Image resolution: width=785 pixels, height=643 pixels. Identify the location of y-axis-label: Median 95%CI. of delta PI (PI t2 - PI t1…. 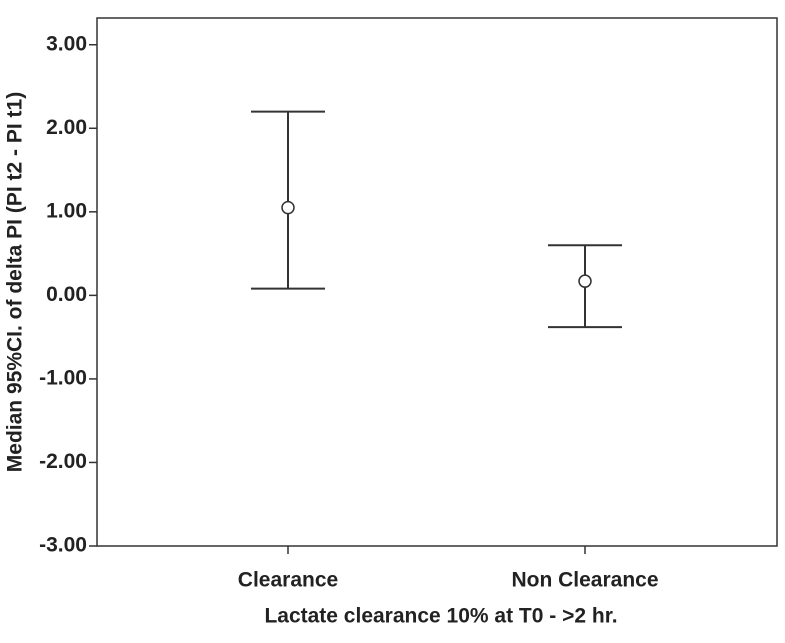
(15, 282).